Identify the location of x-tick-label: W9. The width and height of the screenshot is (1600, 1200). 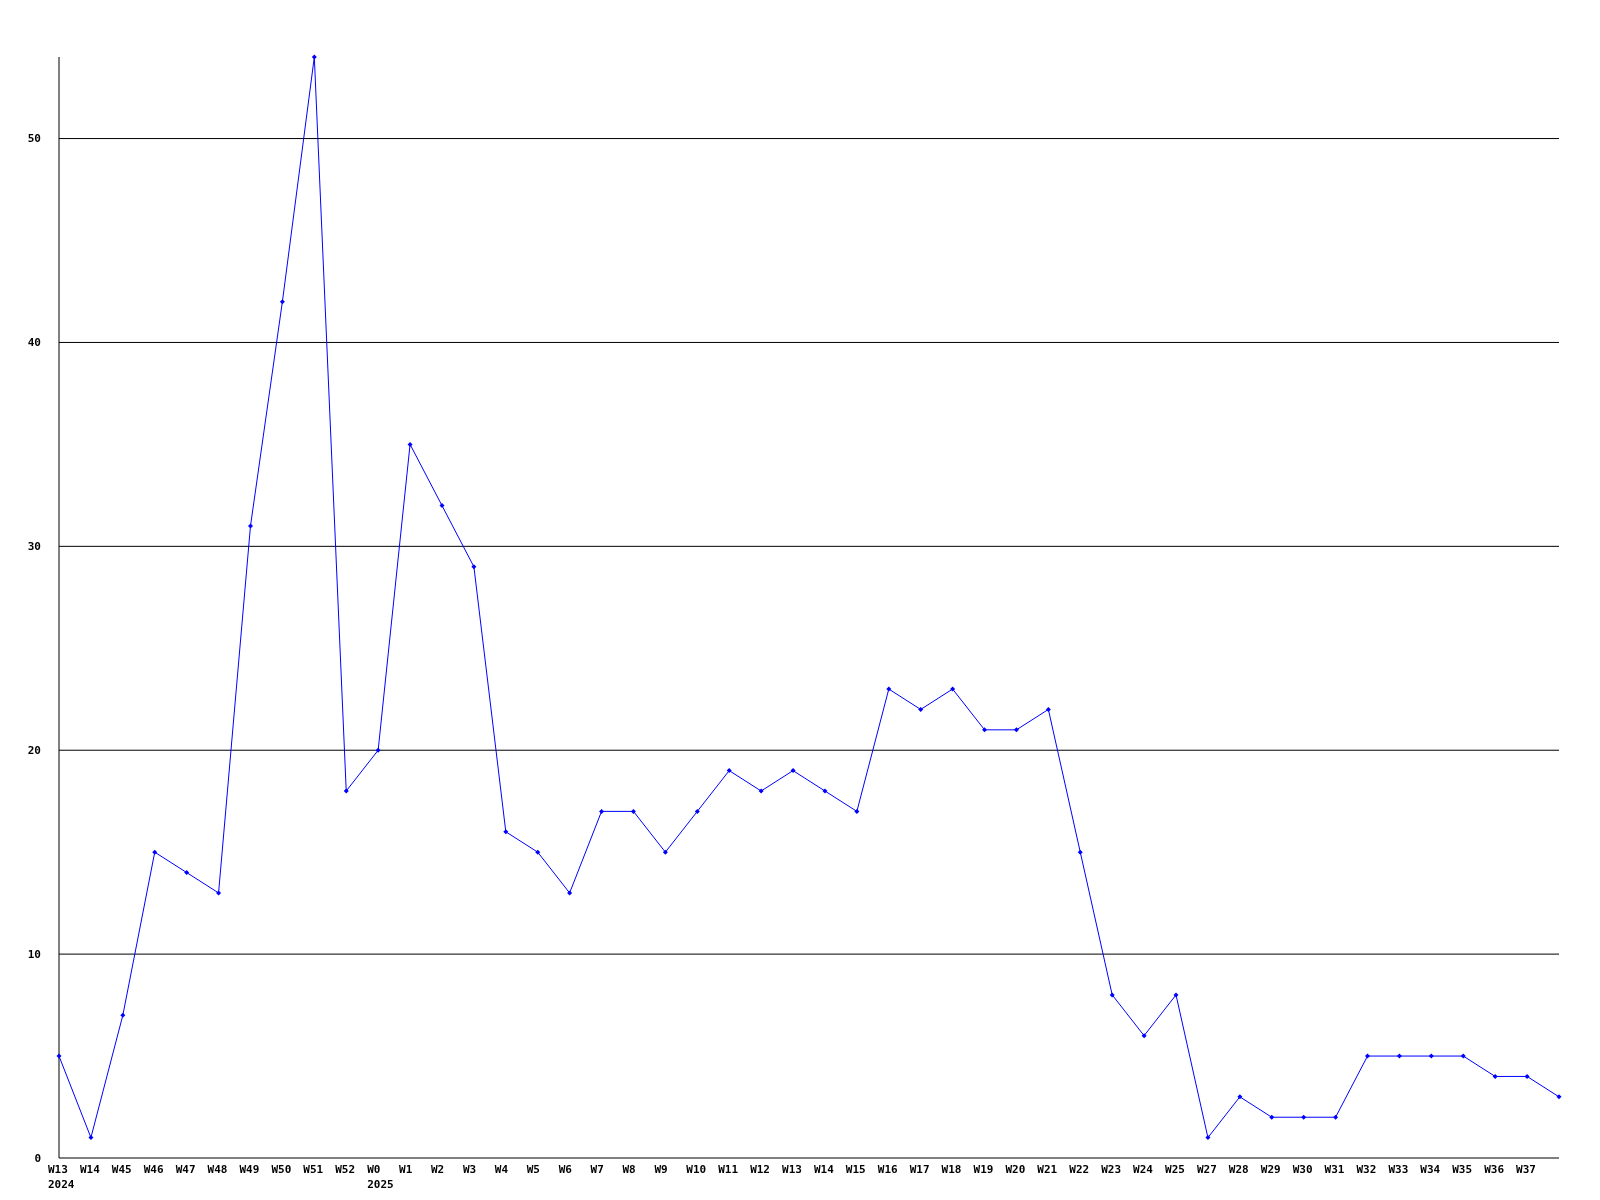
(661, 1169).